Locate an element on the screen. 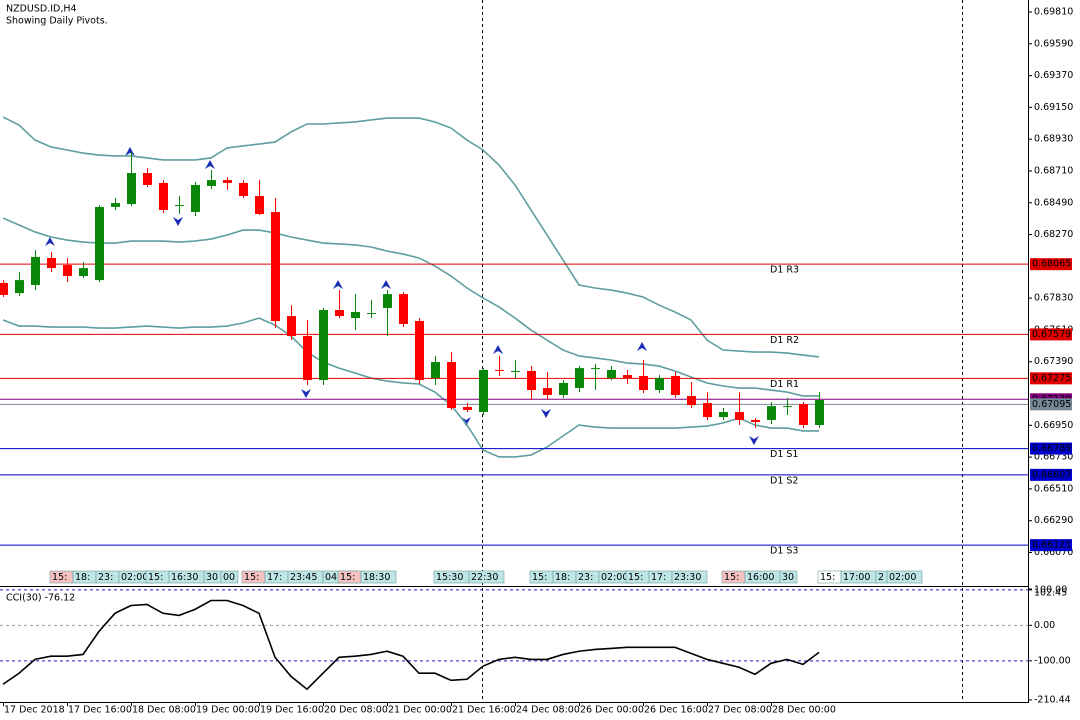  y-tick-label: 0.67830 is located at coordinates (1053, 298).